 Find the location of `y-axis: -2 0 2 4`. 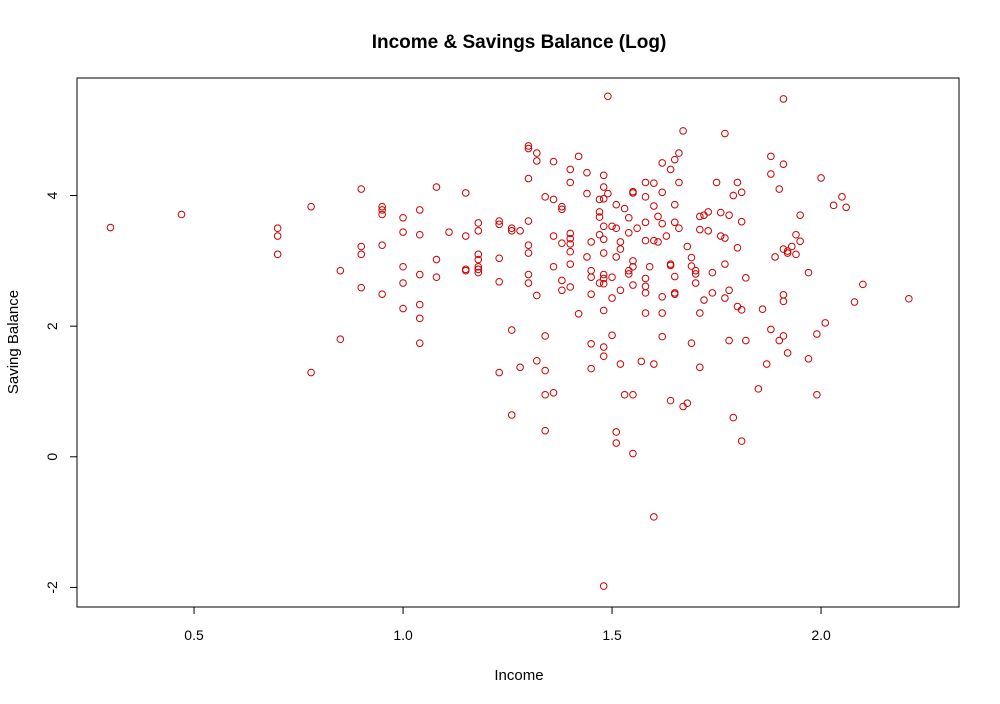

y-axis: -2 0 2 4 is located at coordinates (60, 392).